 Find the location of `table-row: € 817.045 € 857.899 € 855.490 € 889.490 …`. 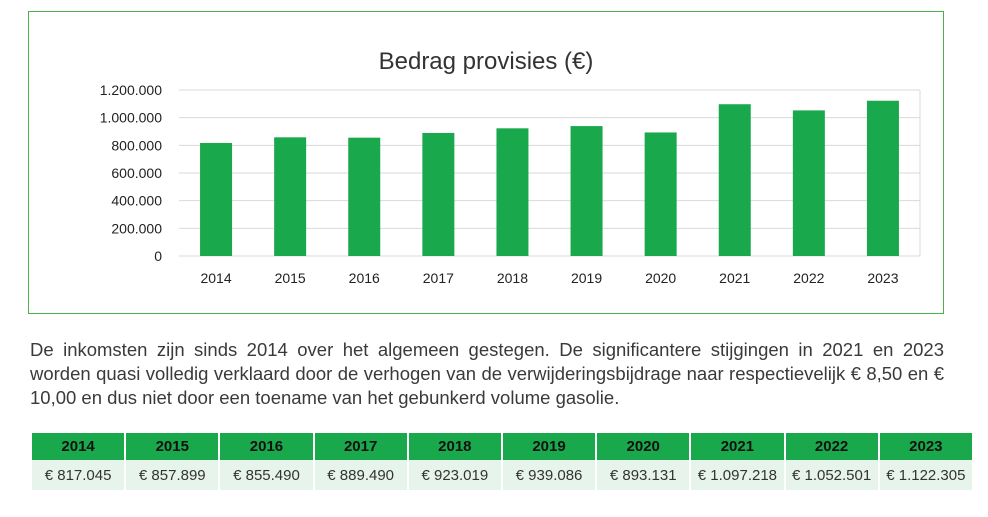

table-row: € 817.045 € 857.899 € 855.490 € 889.490 … is located at coordinates (502, 475).